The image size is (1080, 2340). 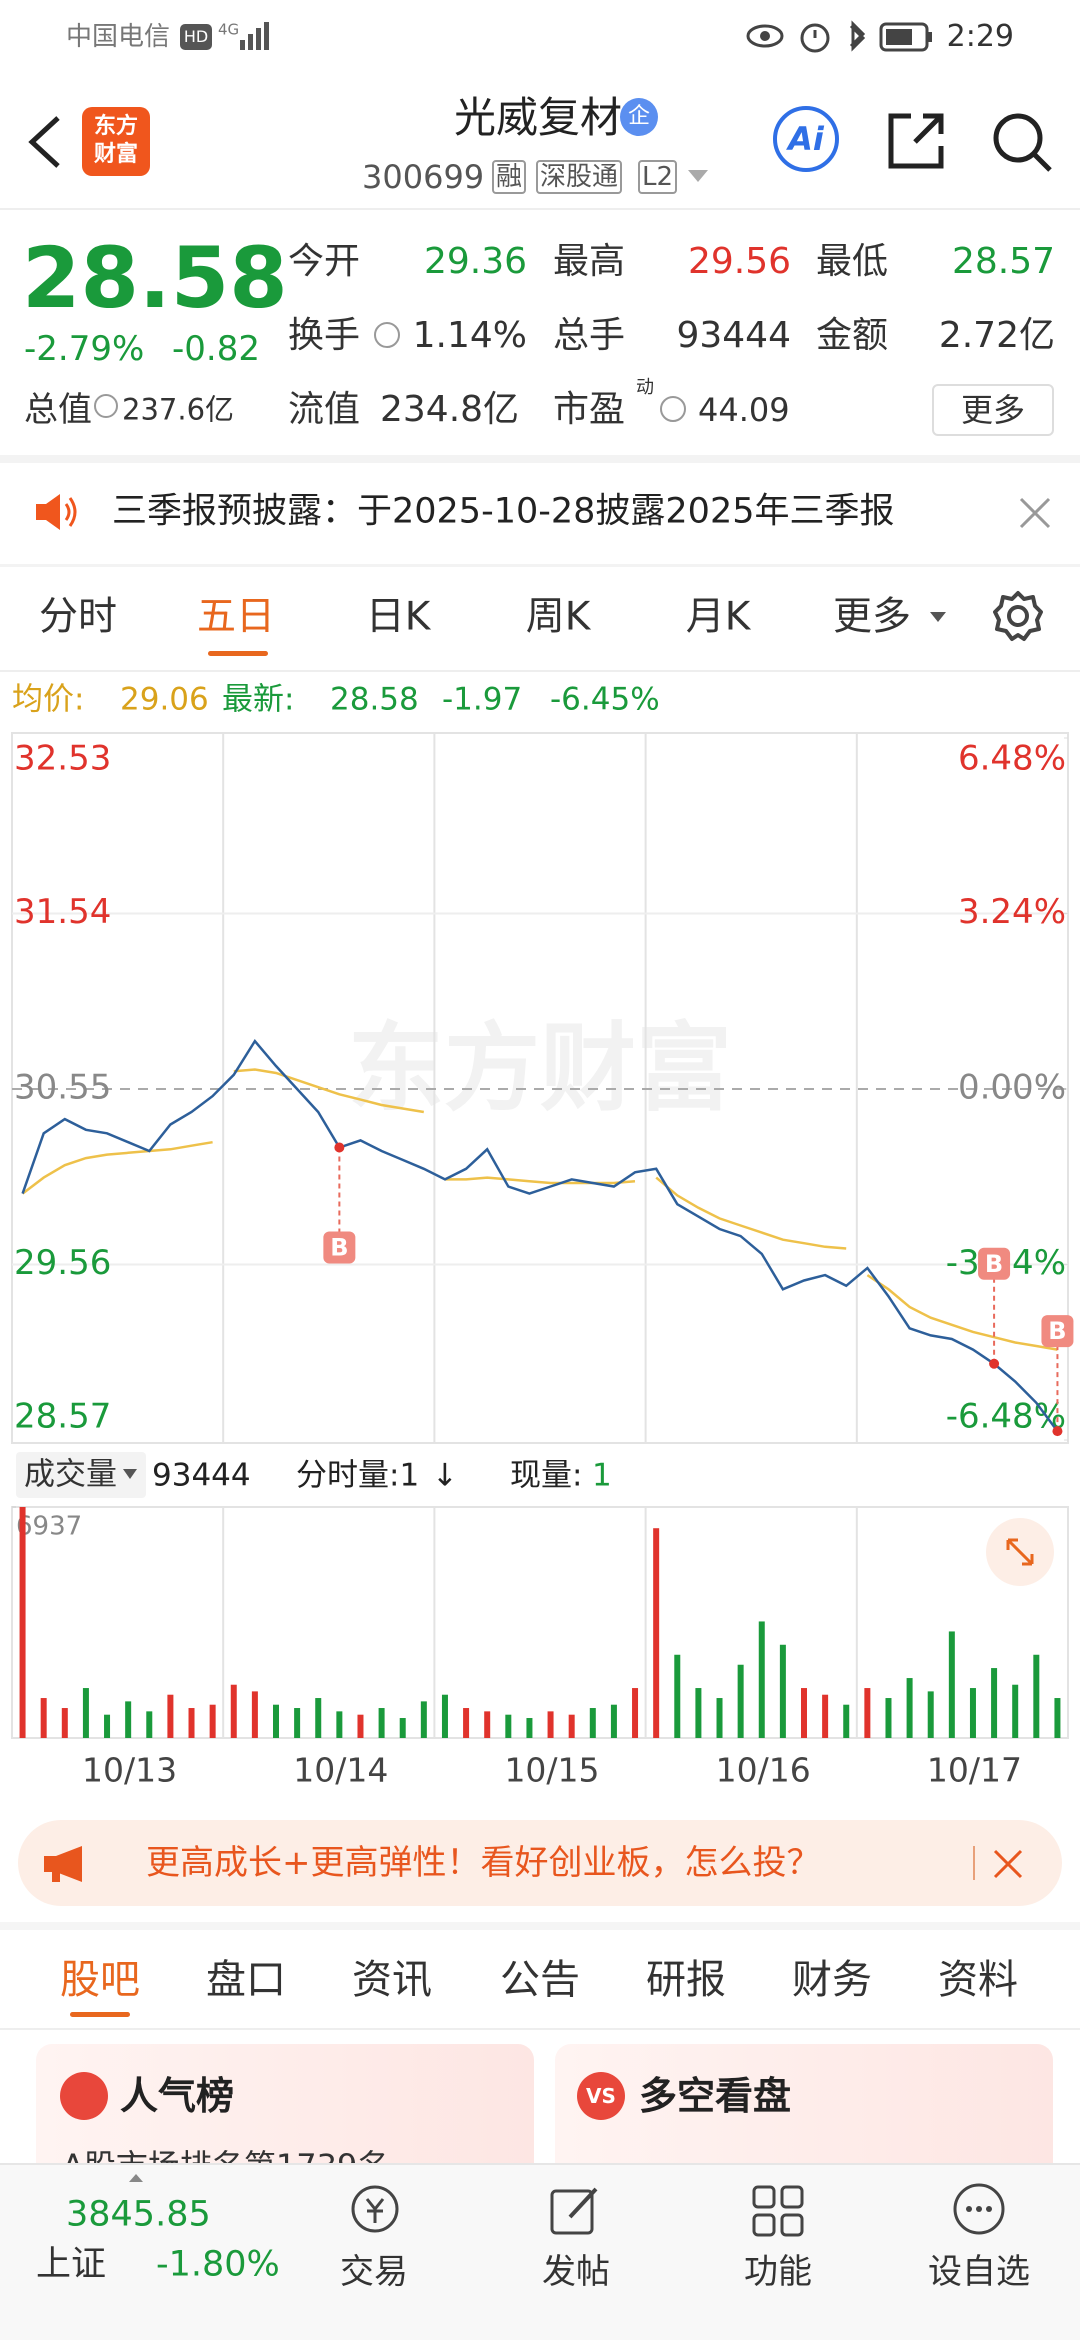 I want to click on card-icon: VS, so click(x=601, y=2096).